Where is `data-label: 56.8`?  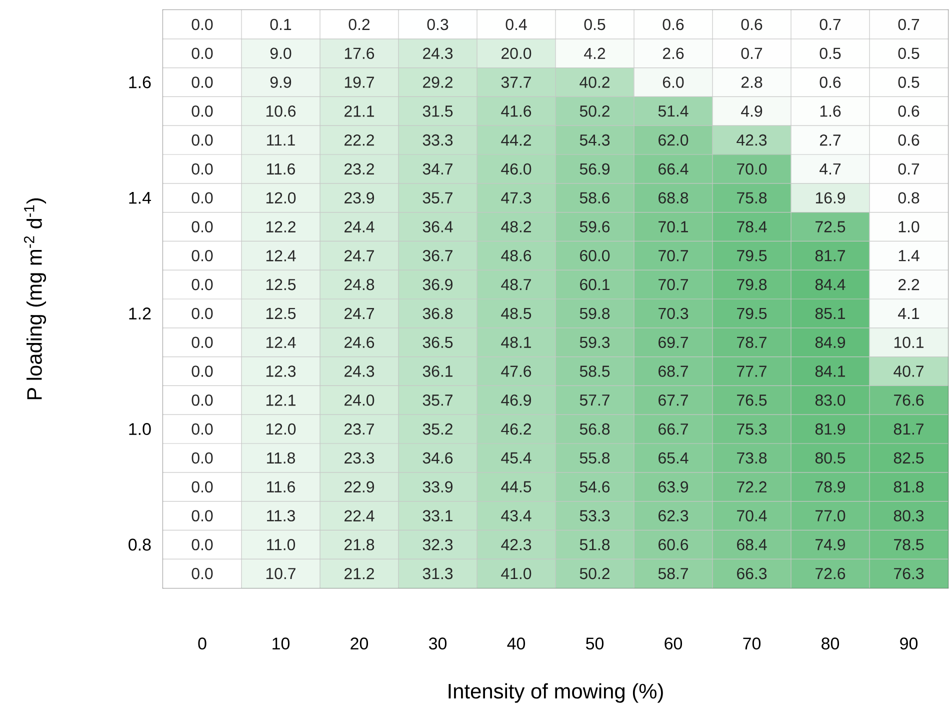
data-label: 56.8 is located at coordinates (595, 429).